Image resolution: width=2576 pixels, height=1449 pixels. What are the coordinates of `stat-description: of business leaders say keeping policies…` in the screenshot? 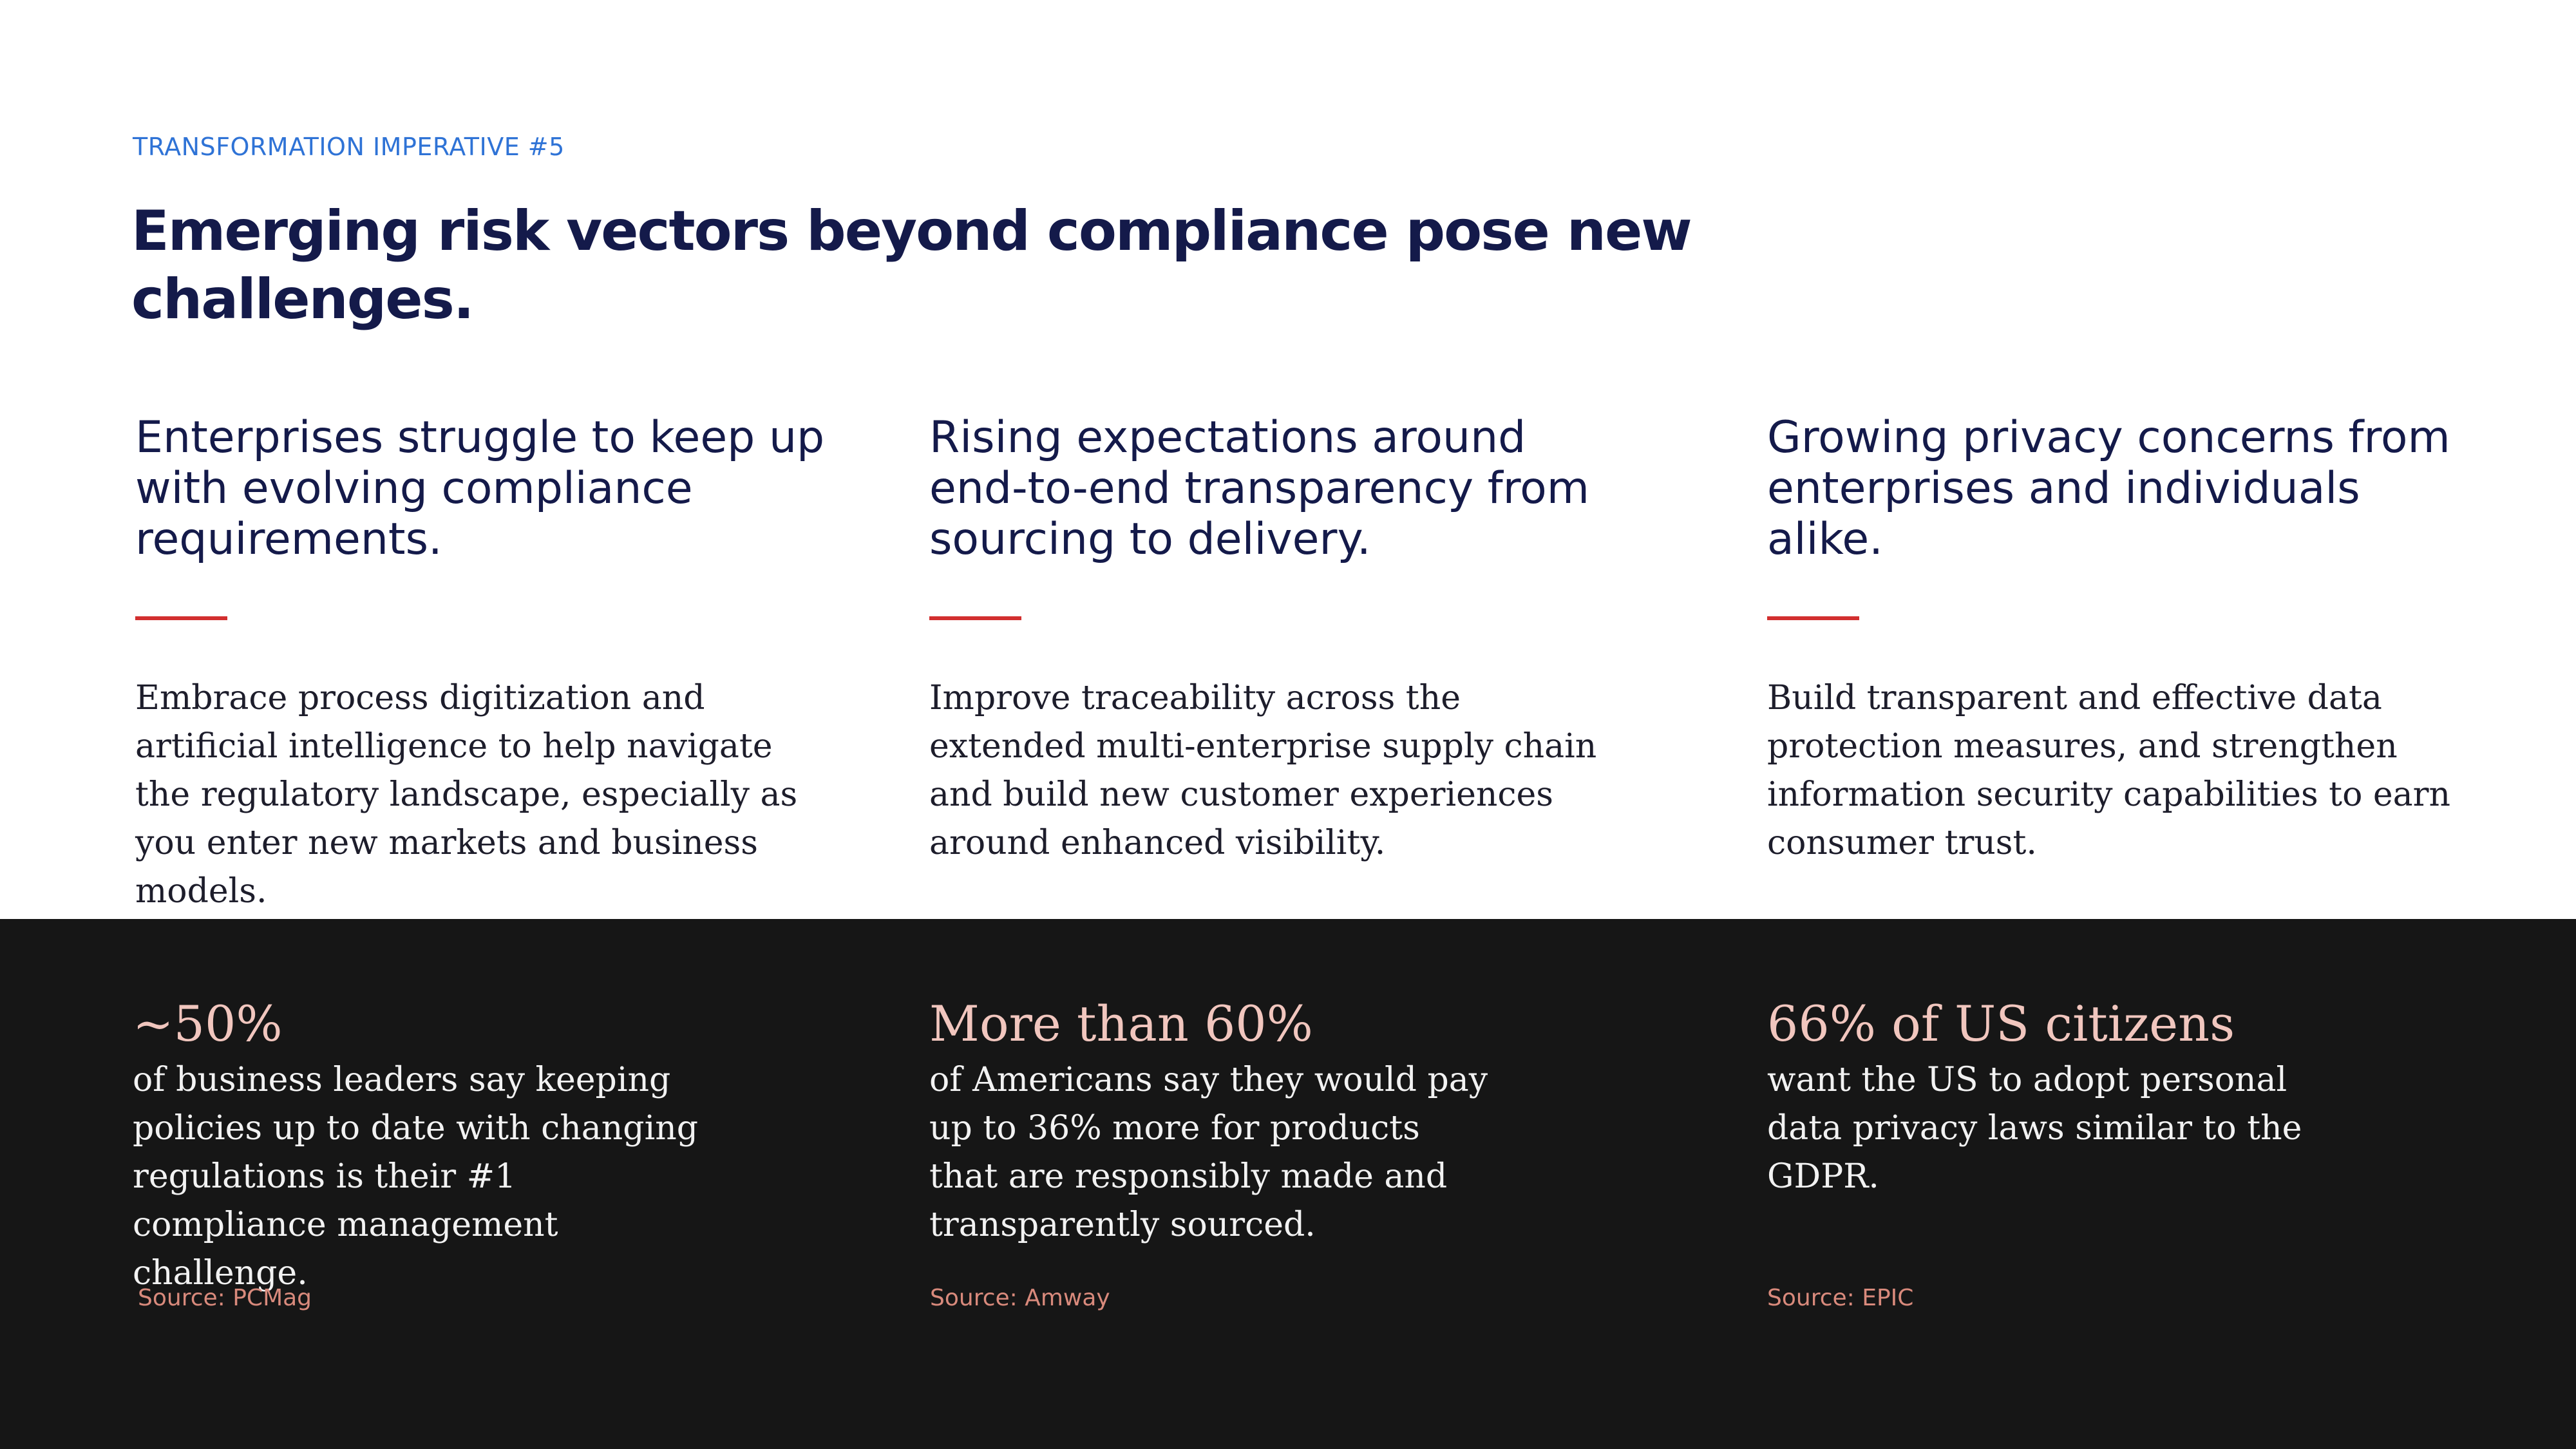 It's located at (415, 1177).